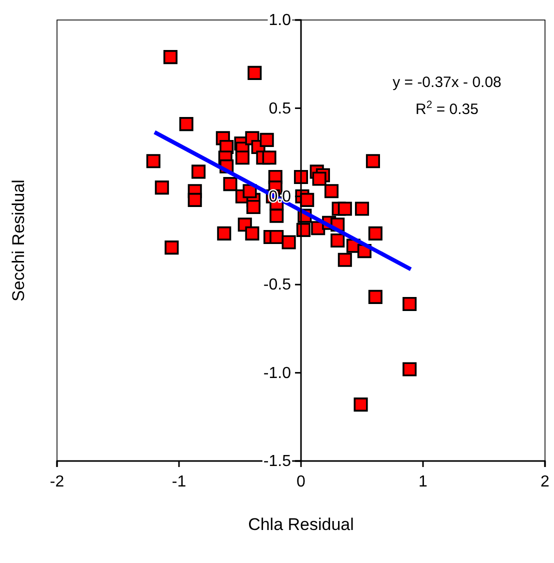 The height and width of the screenshot is (563, 554). I want to click on y-tick-label: 1.0, so click(280, 21).